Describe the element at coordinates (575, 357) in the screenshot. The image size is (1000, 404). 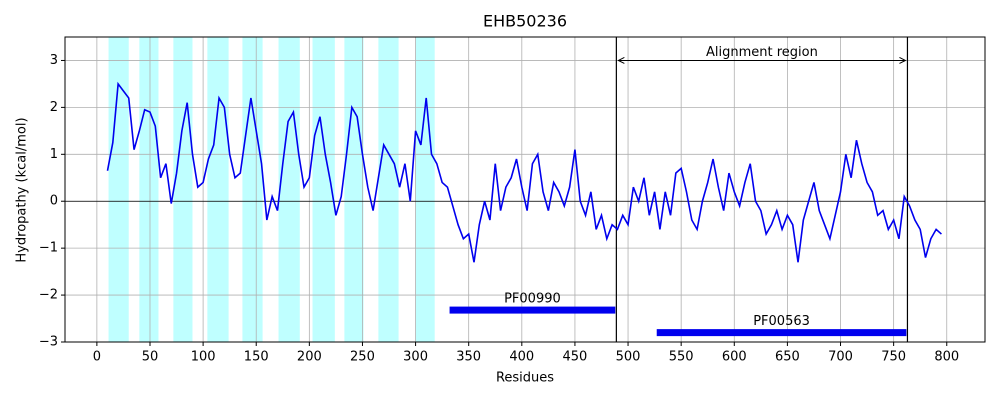
I see `x-tick-label: 450` at that location.